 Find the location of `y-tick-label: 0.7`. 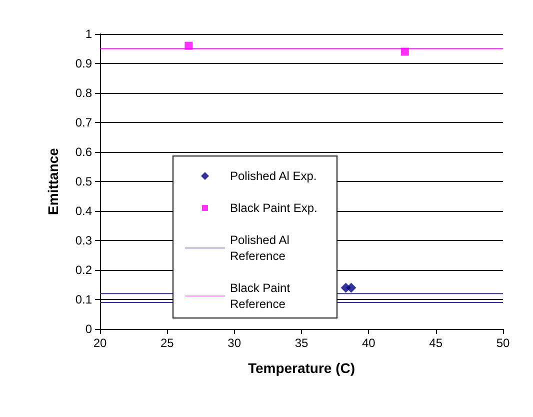

y-tick-label: 0.7 is located at coordinates (83, 123).